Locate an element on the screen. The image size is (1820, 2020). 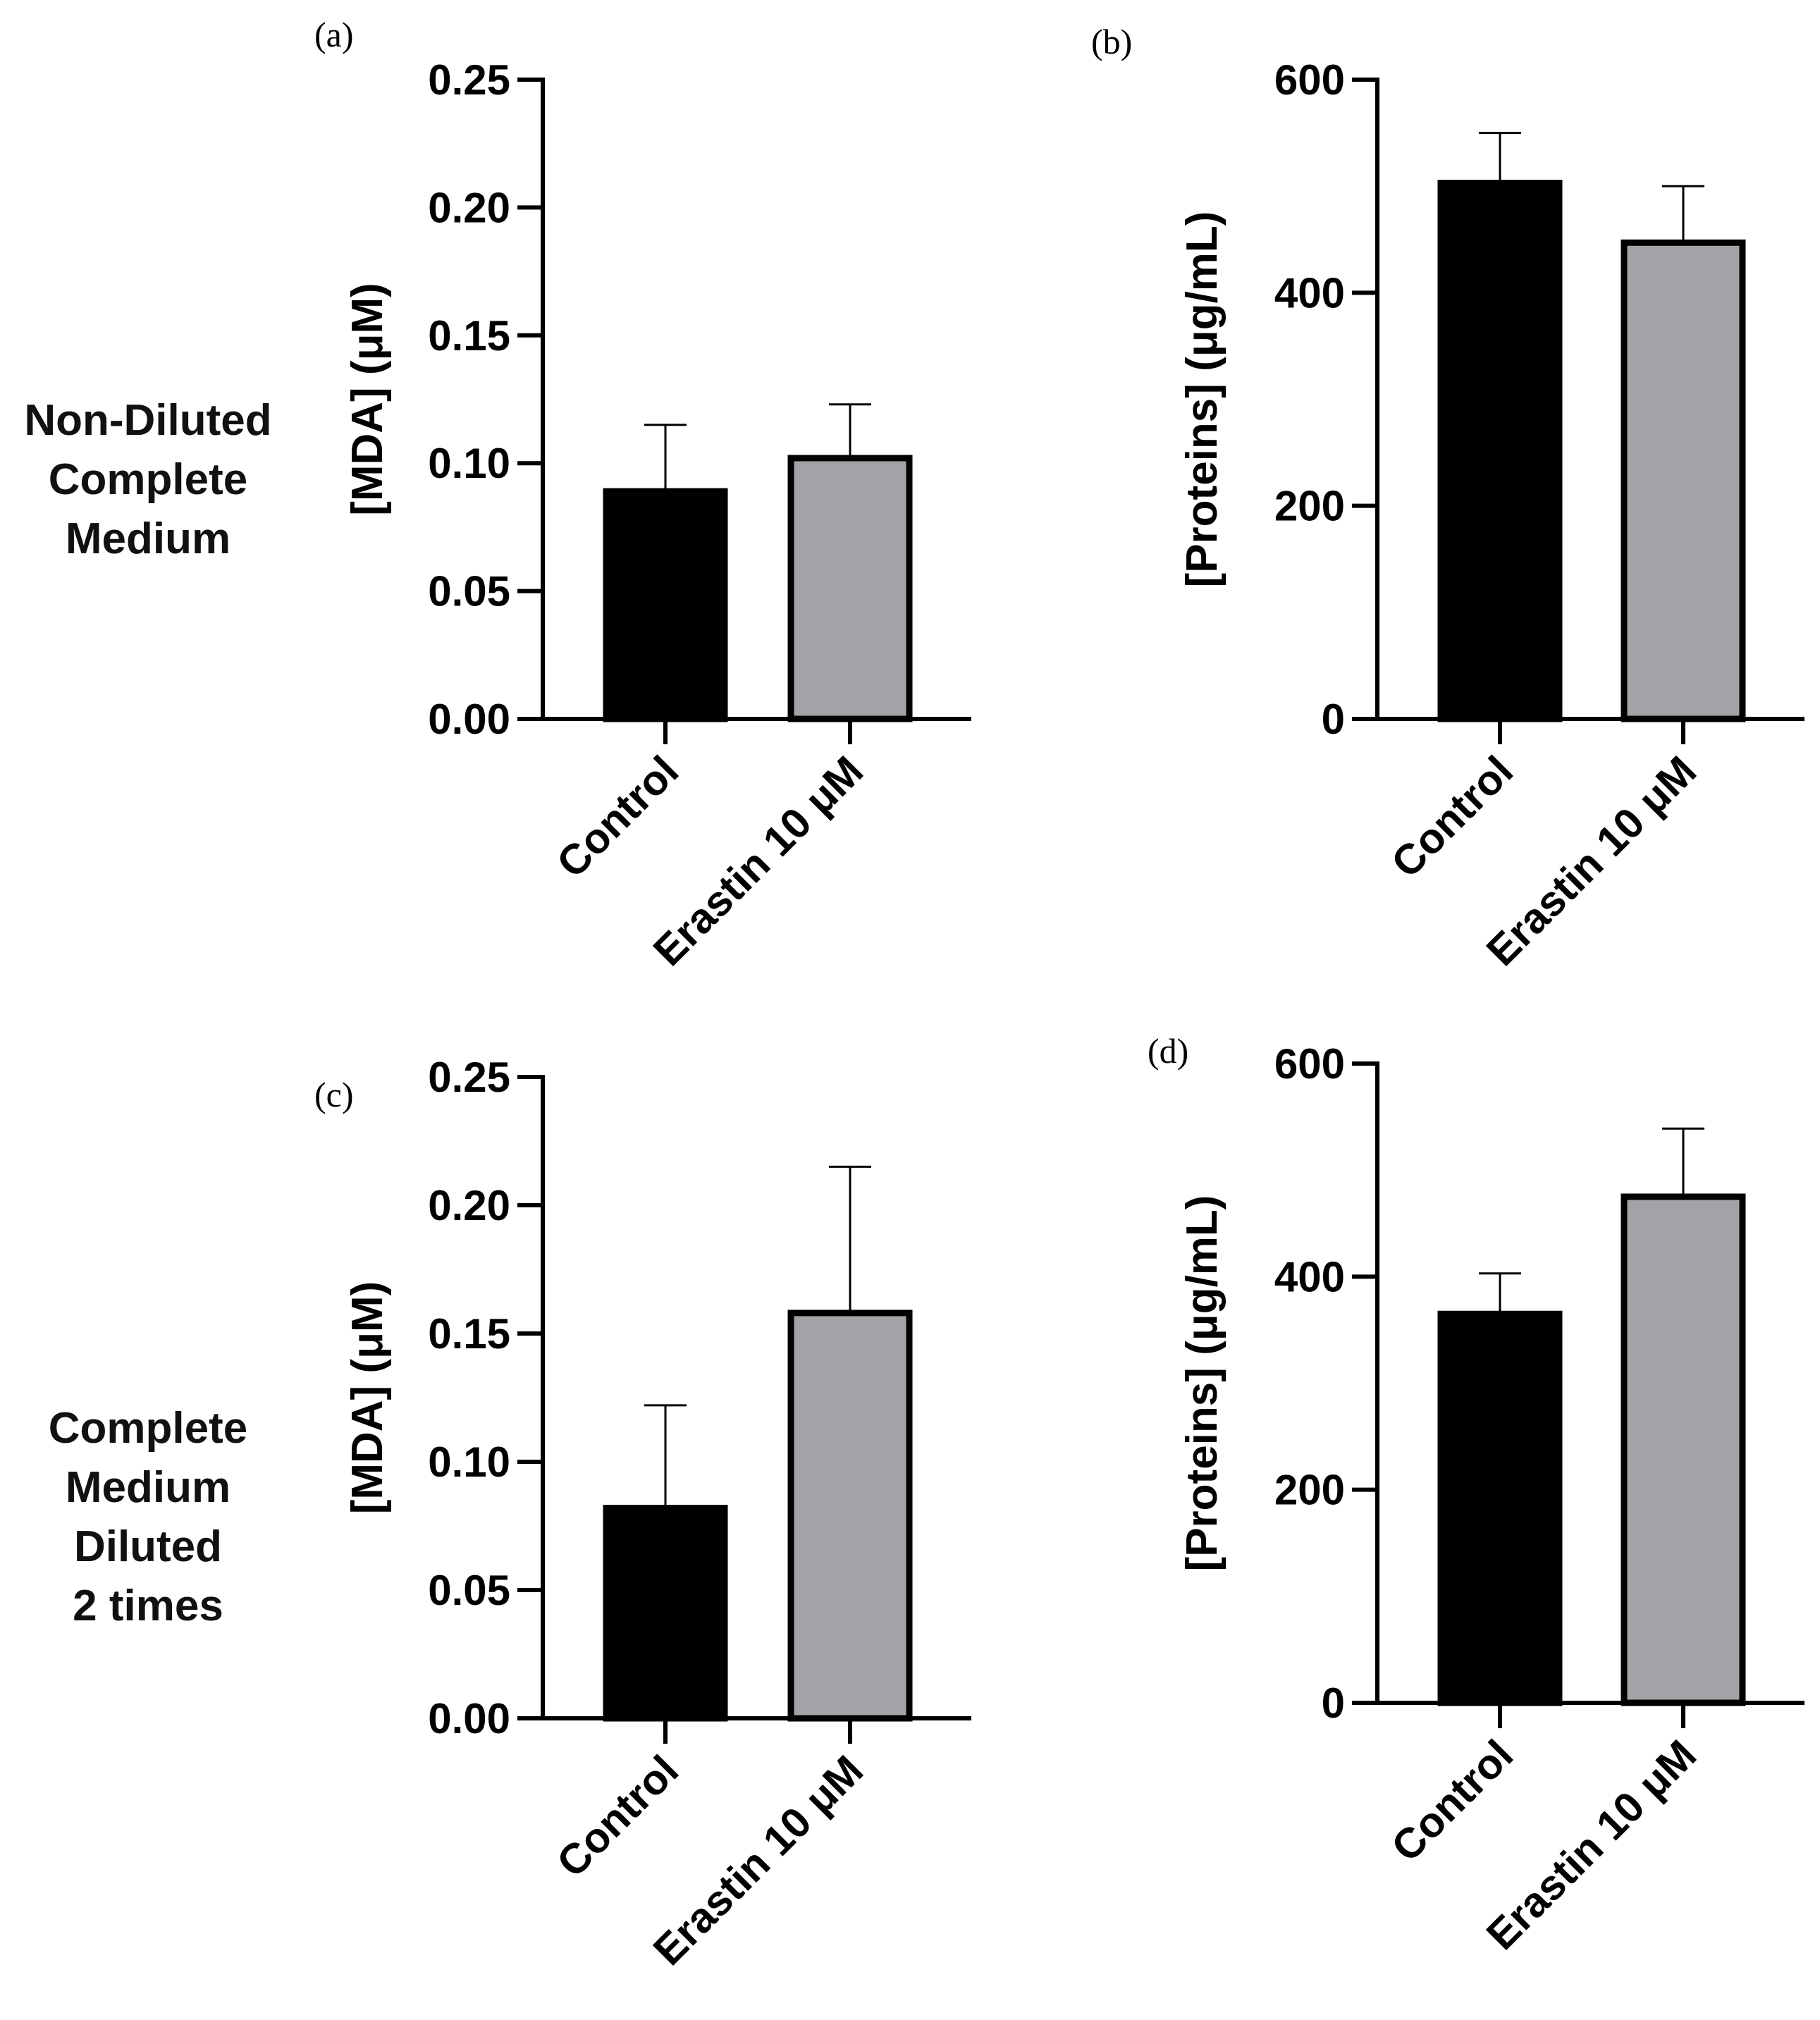
panel-label: (c) is located at coordinates (334, 1094).